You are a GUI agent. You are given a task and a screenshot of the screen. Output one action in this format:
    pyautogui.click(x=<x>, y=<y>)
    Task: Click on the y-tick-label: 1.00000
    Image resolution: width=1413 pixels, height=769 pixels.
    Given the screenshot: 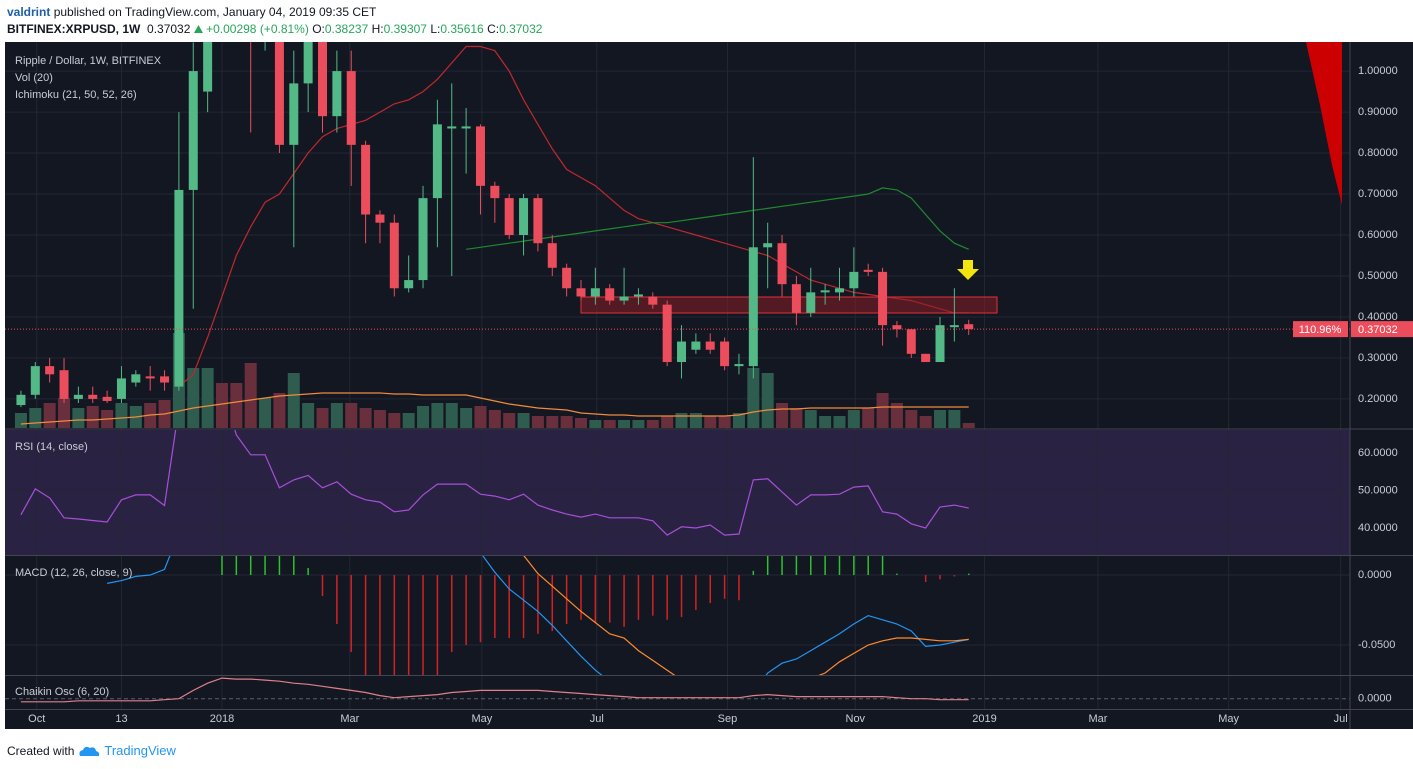 What is the action you would take?
    pyautogui.click(x=1378, y=71)
    